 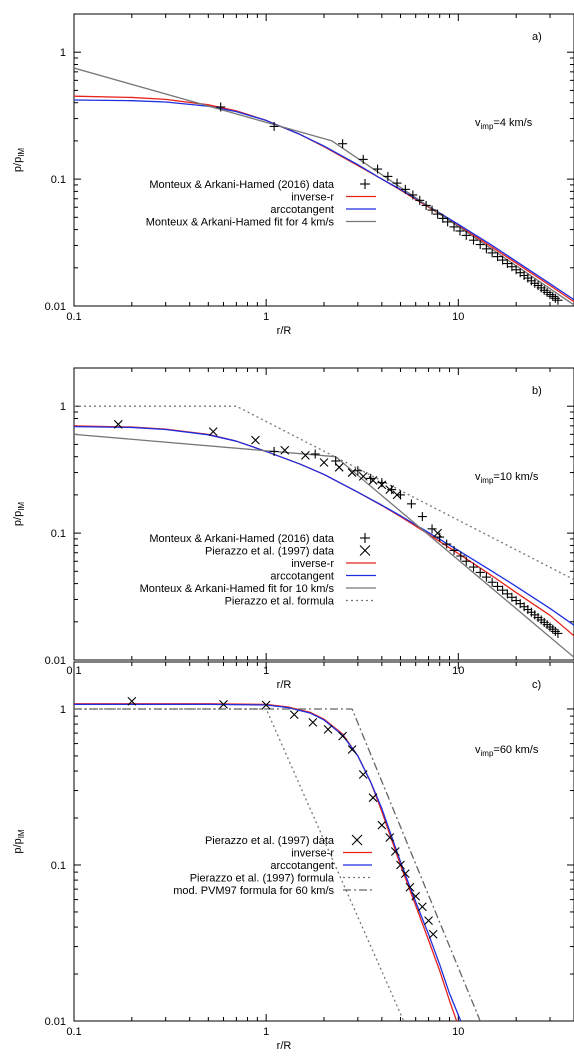 I want to click on panel-label: b), so click(x=537, y=391).